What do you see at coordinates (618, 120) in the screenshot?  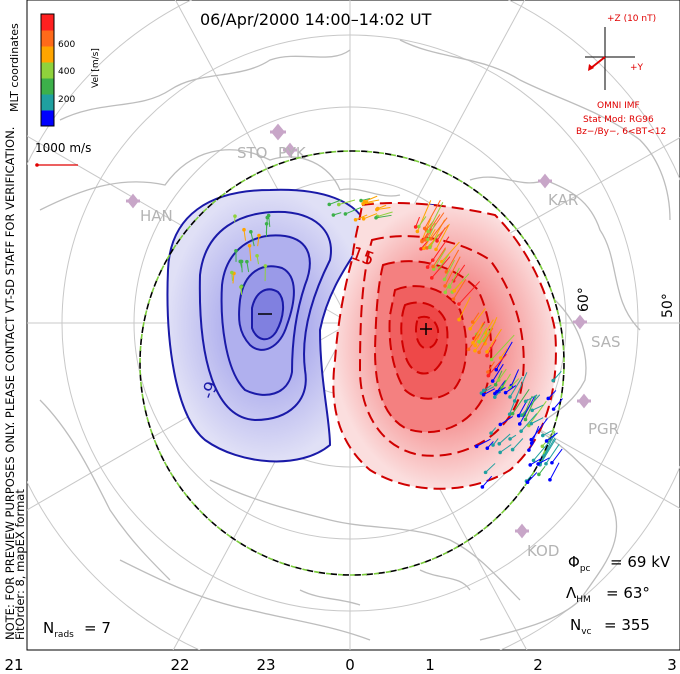 I see `imf-model: Stat Mod: RG96` at bounding box center [618, 120].